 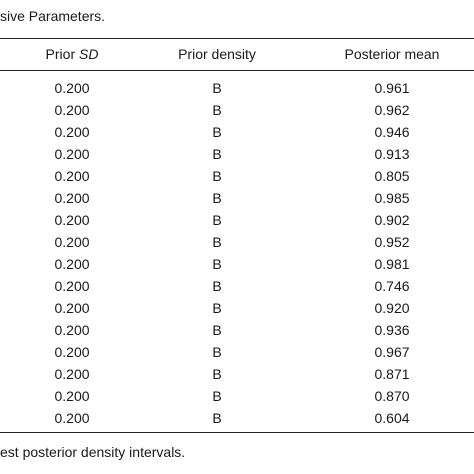 What do you see at coordinates (237, 38) in the screenshot?
I see `top-rule` at bounding box center [237, 38].